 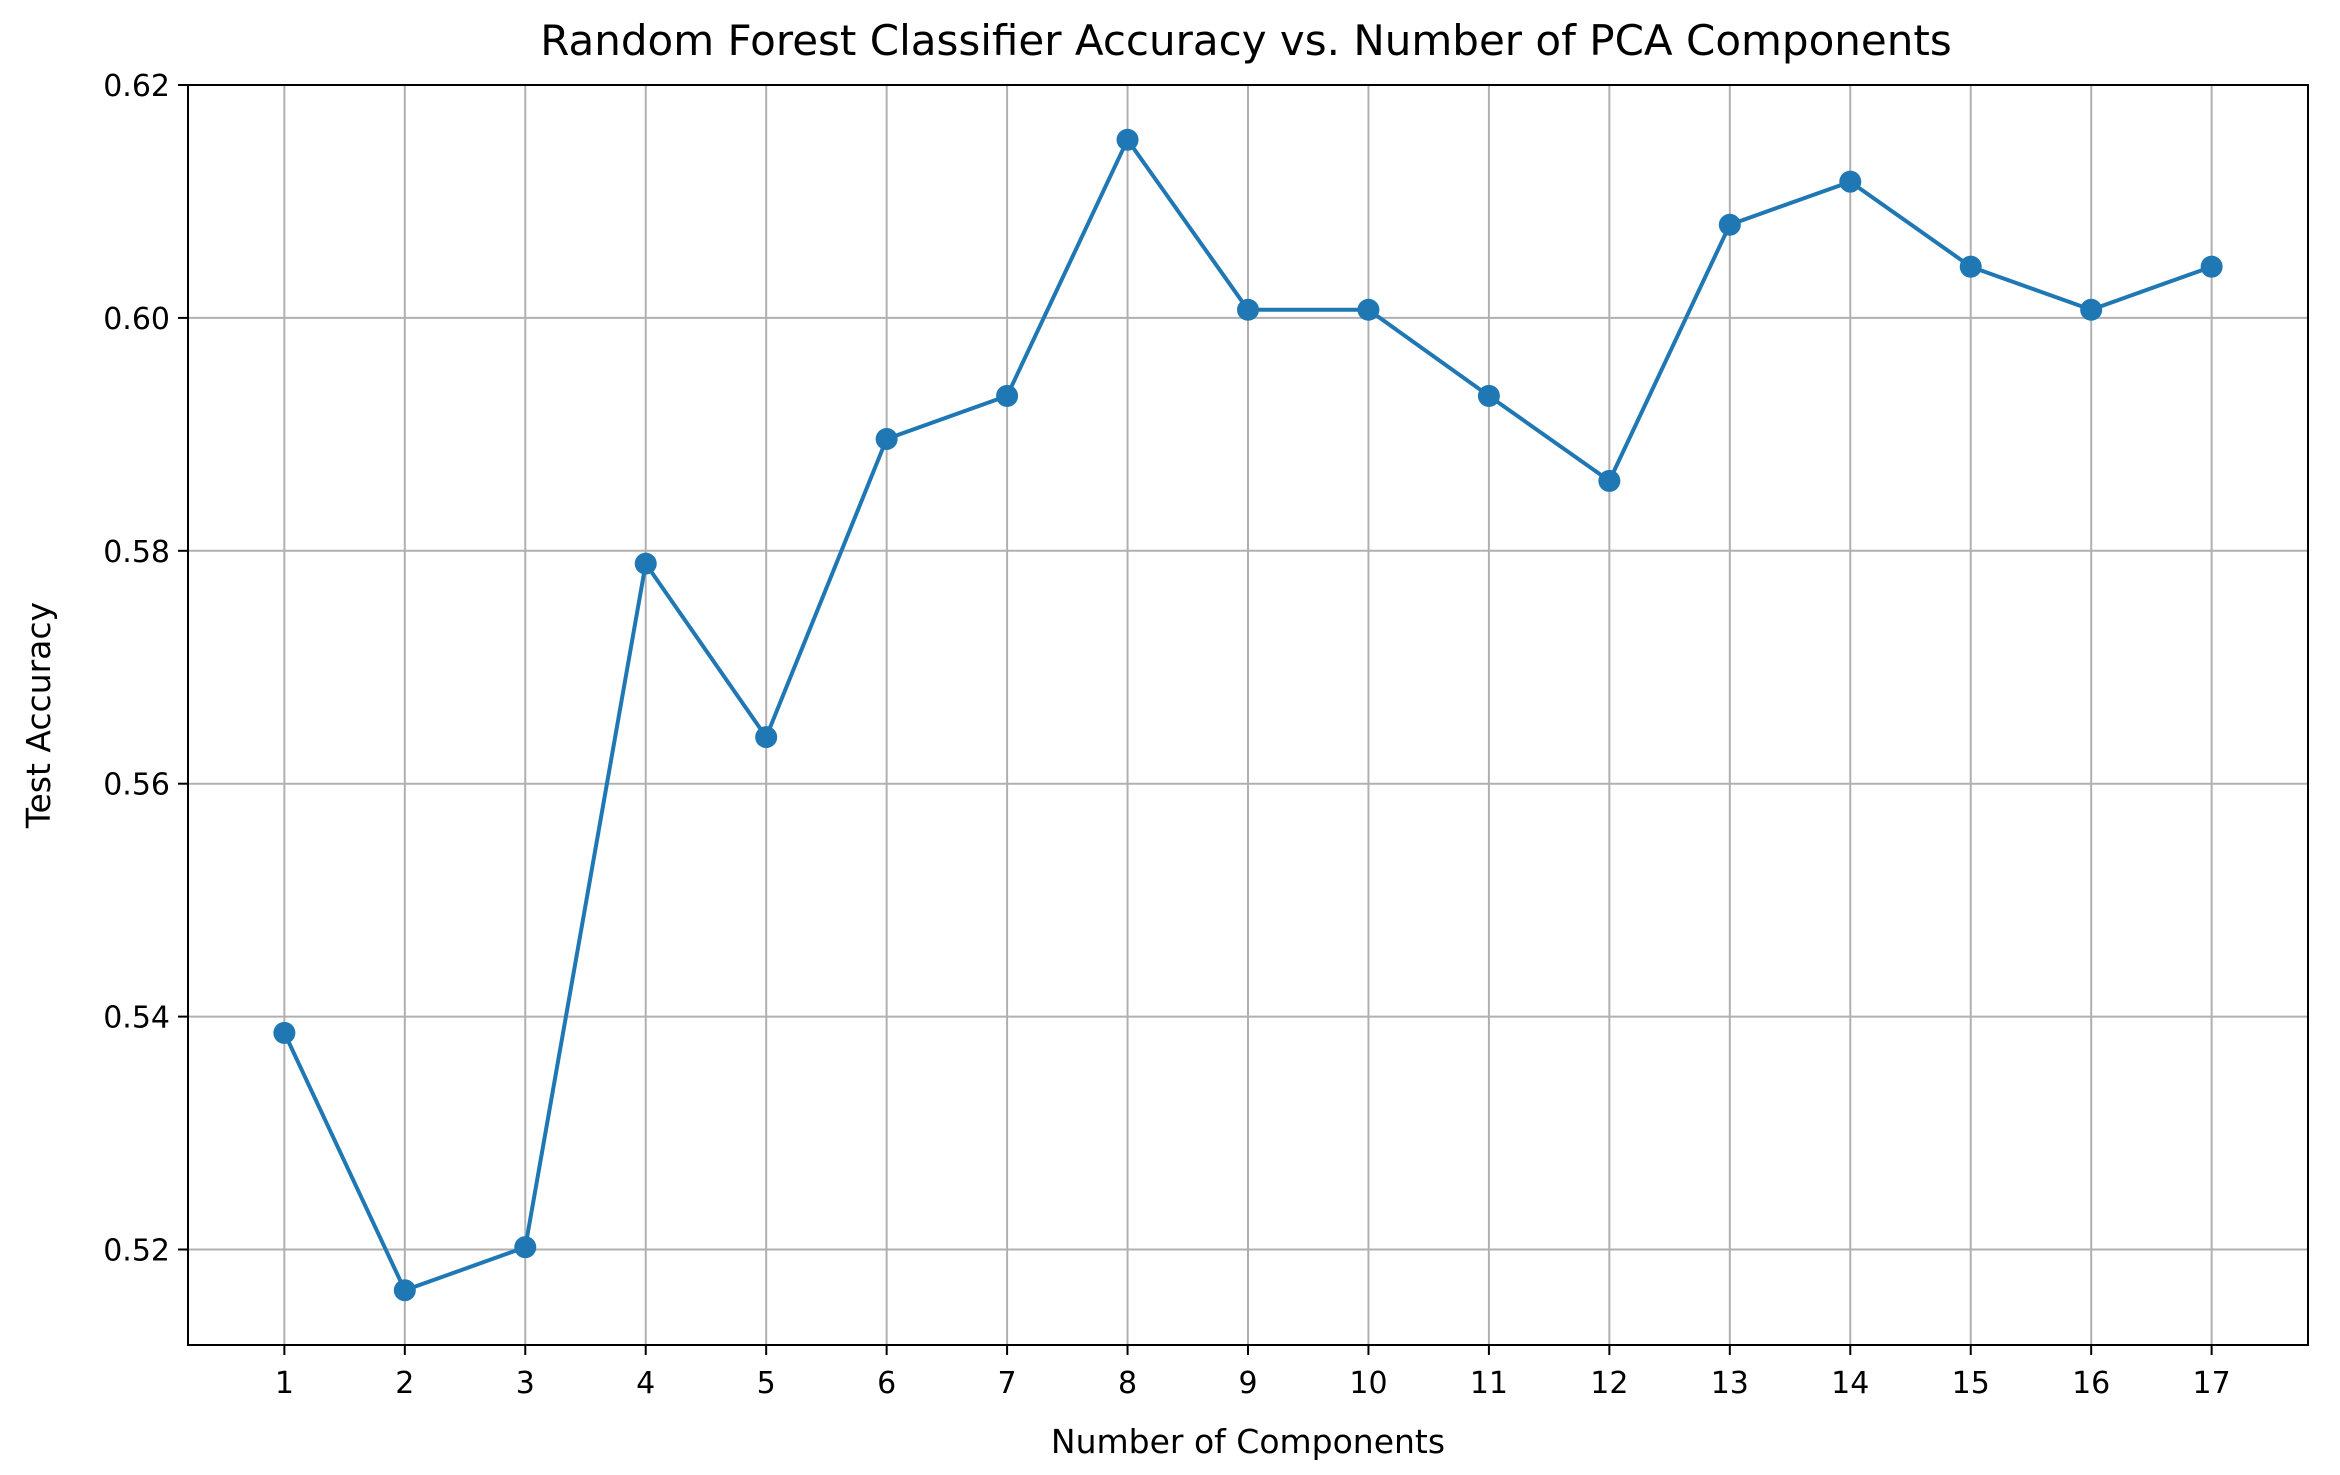 What do you see at coordinates (1609, 1383) in the screenshot?
I see `x-tick-label: 12` at bounding box center [1609, 1383].